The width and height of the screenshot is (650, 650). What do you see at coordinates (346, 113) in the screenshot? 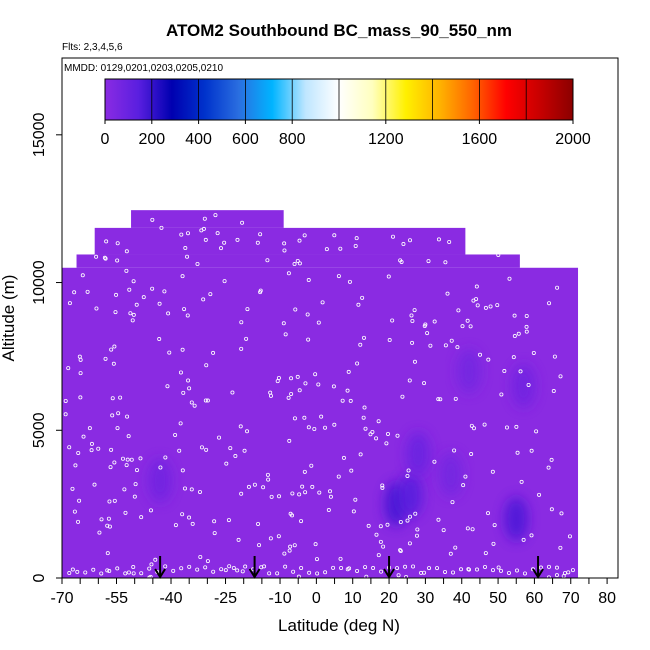
I see `colorbar: 0 200 400 600 800 1200 1600 2000` at bounding box center [346, 113].